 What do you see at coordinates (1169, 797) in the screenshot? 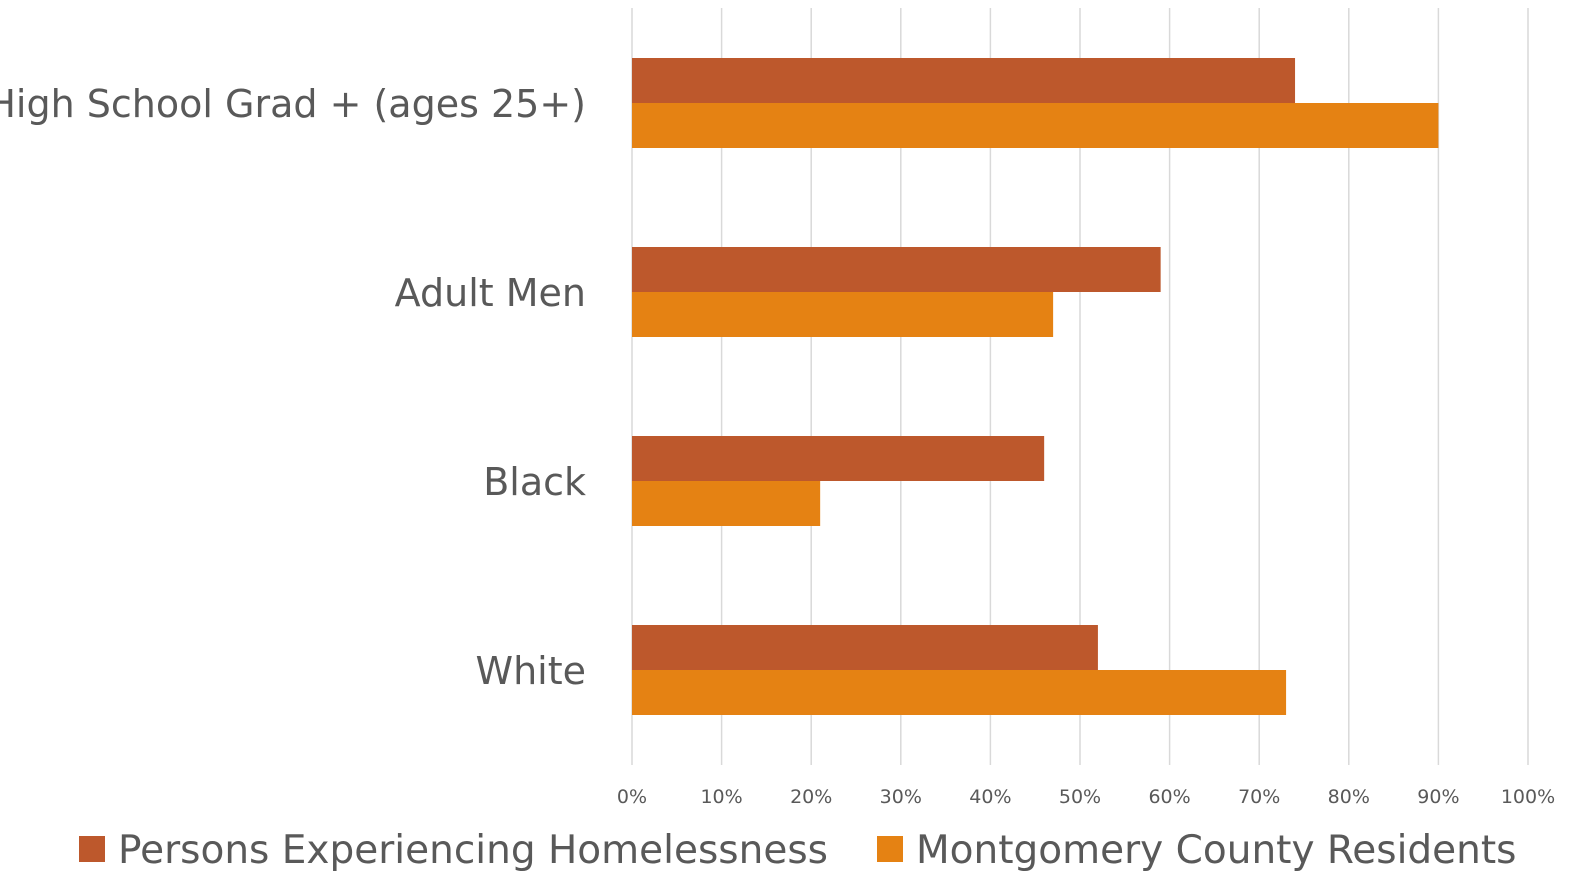
I see `x-tick-label: 60%` at bounding box center [1169, 797].